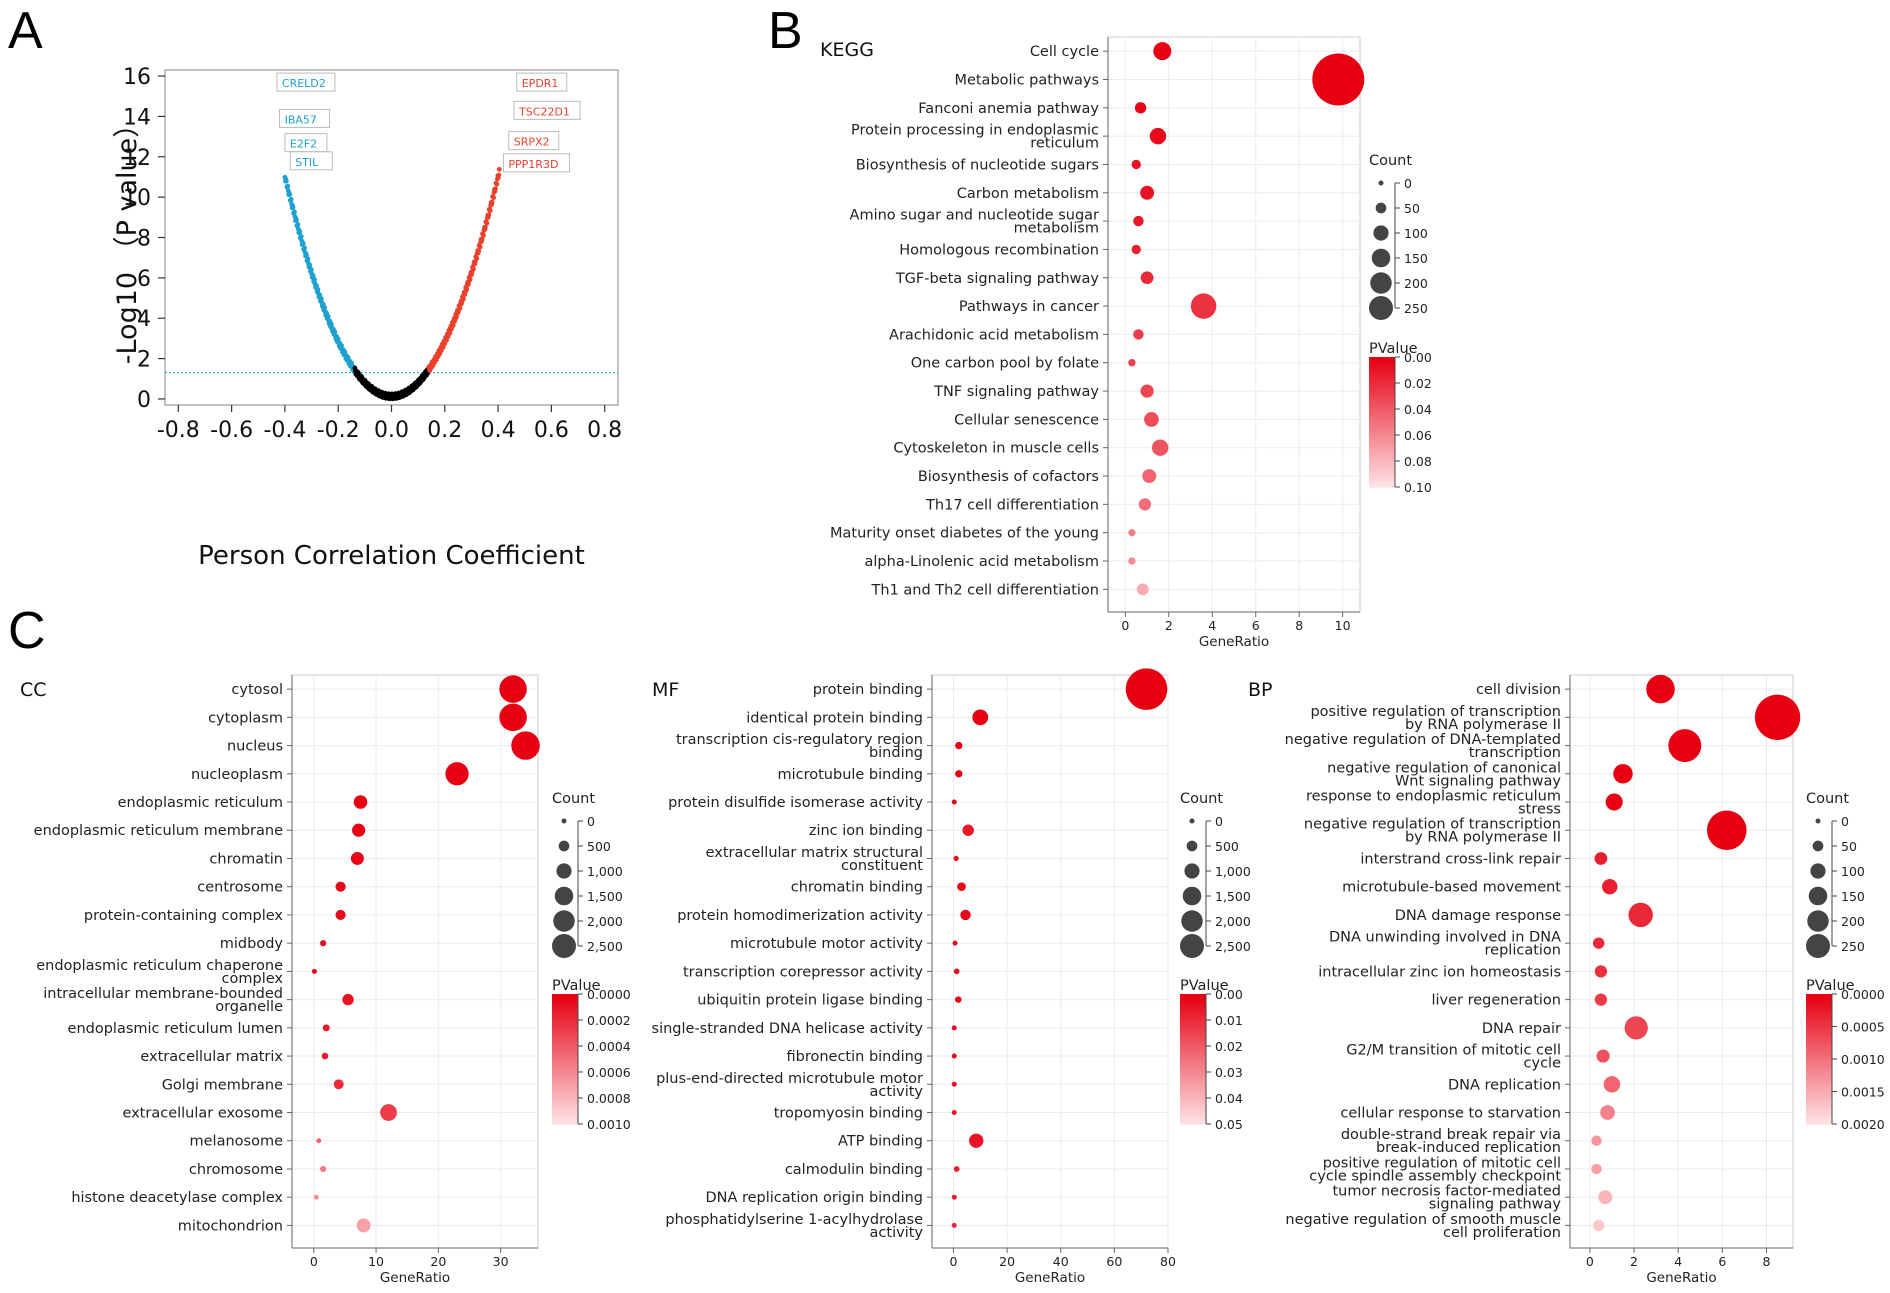  Describe the element at coordinates (1416, 258) in the screenshot. I see `kegg-count-legend-label: 150` at that location.